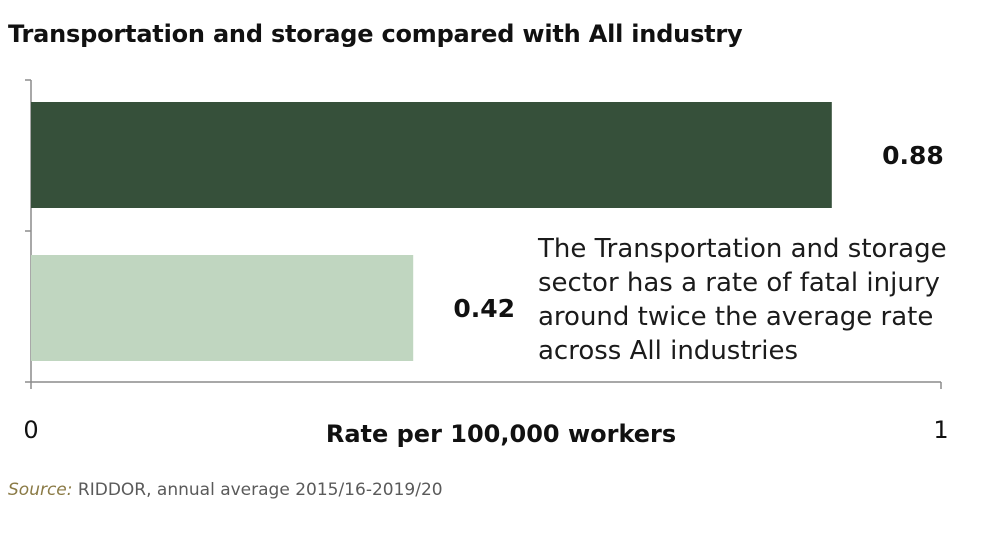 The width and height of the screenshot is (993, 534). What do you see at coordinates (913, 155) in the screenshot?
I see `bar-value-label: 0.88` at bounding box center [913, 155].